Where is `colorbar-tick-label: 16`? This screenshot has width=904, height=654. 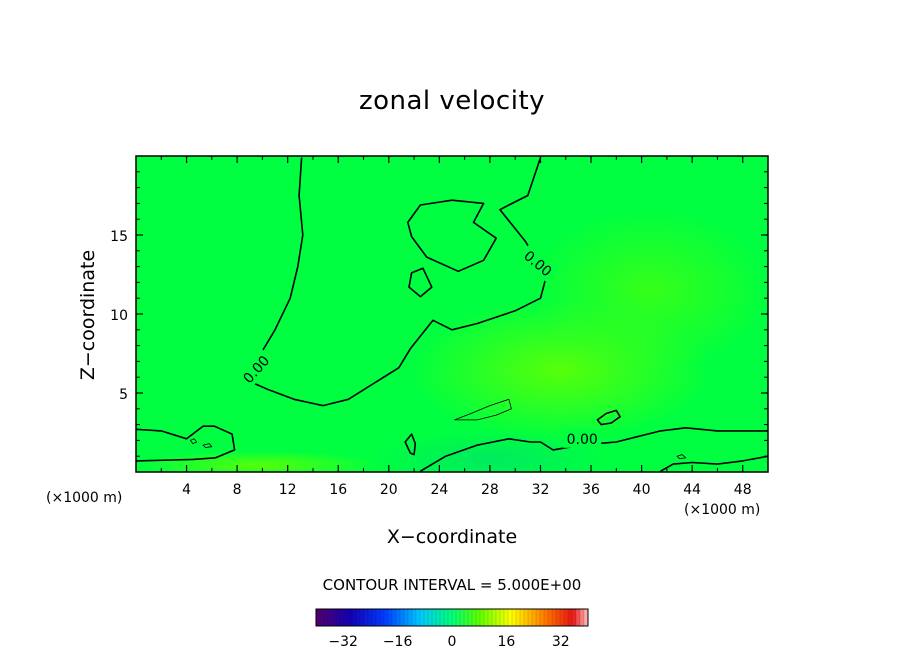 colorbar-tick-label: 16 is located at coordinates (506, 642).